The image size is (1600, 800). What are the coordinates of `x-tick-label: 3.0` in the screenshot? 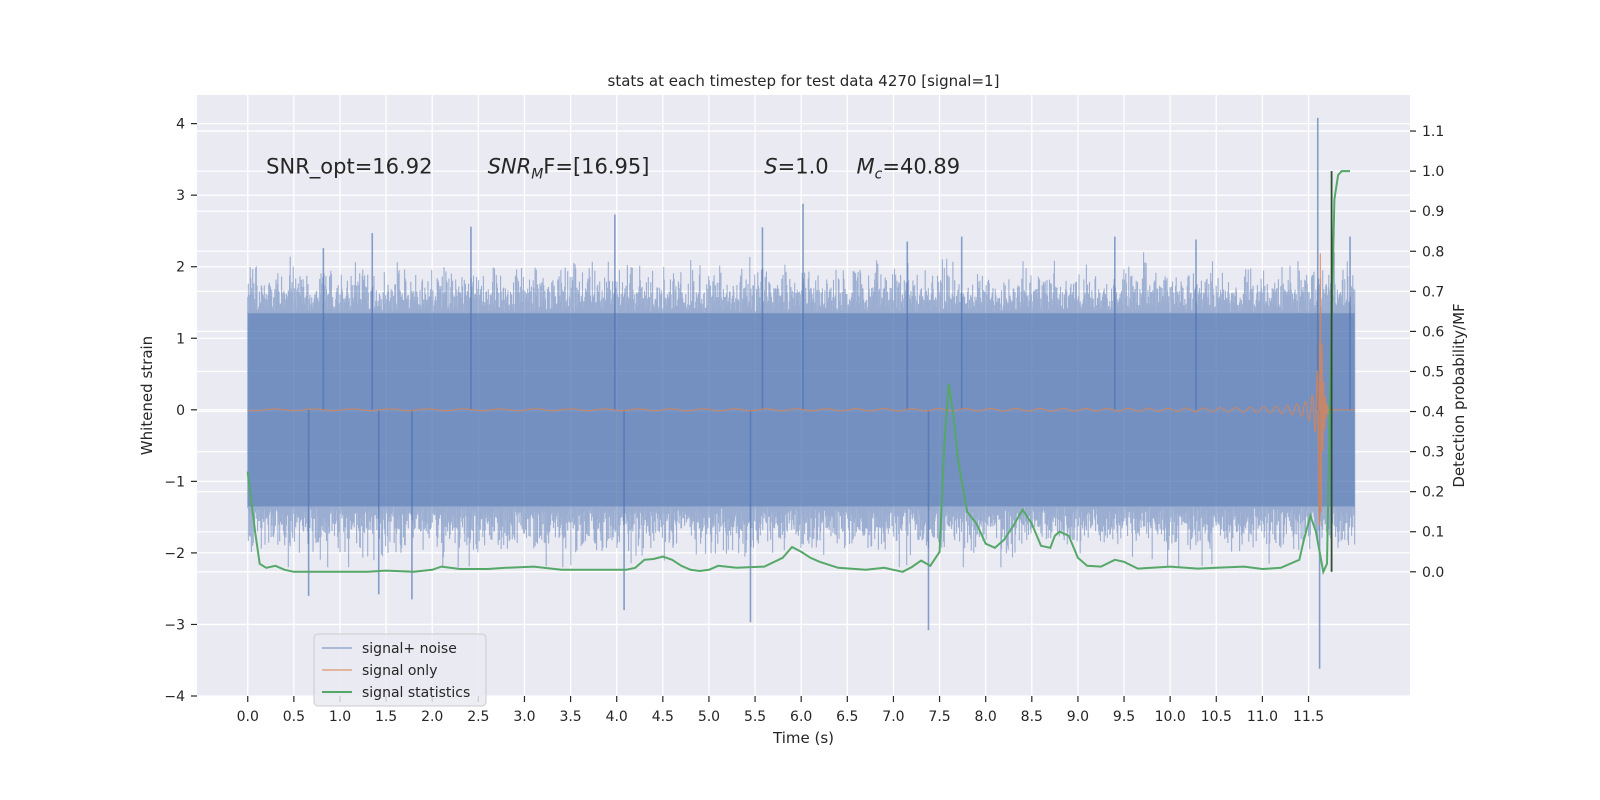 It's located at (524, 717).